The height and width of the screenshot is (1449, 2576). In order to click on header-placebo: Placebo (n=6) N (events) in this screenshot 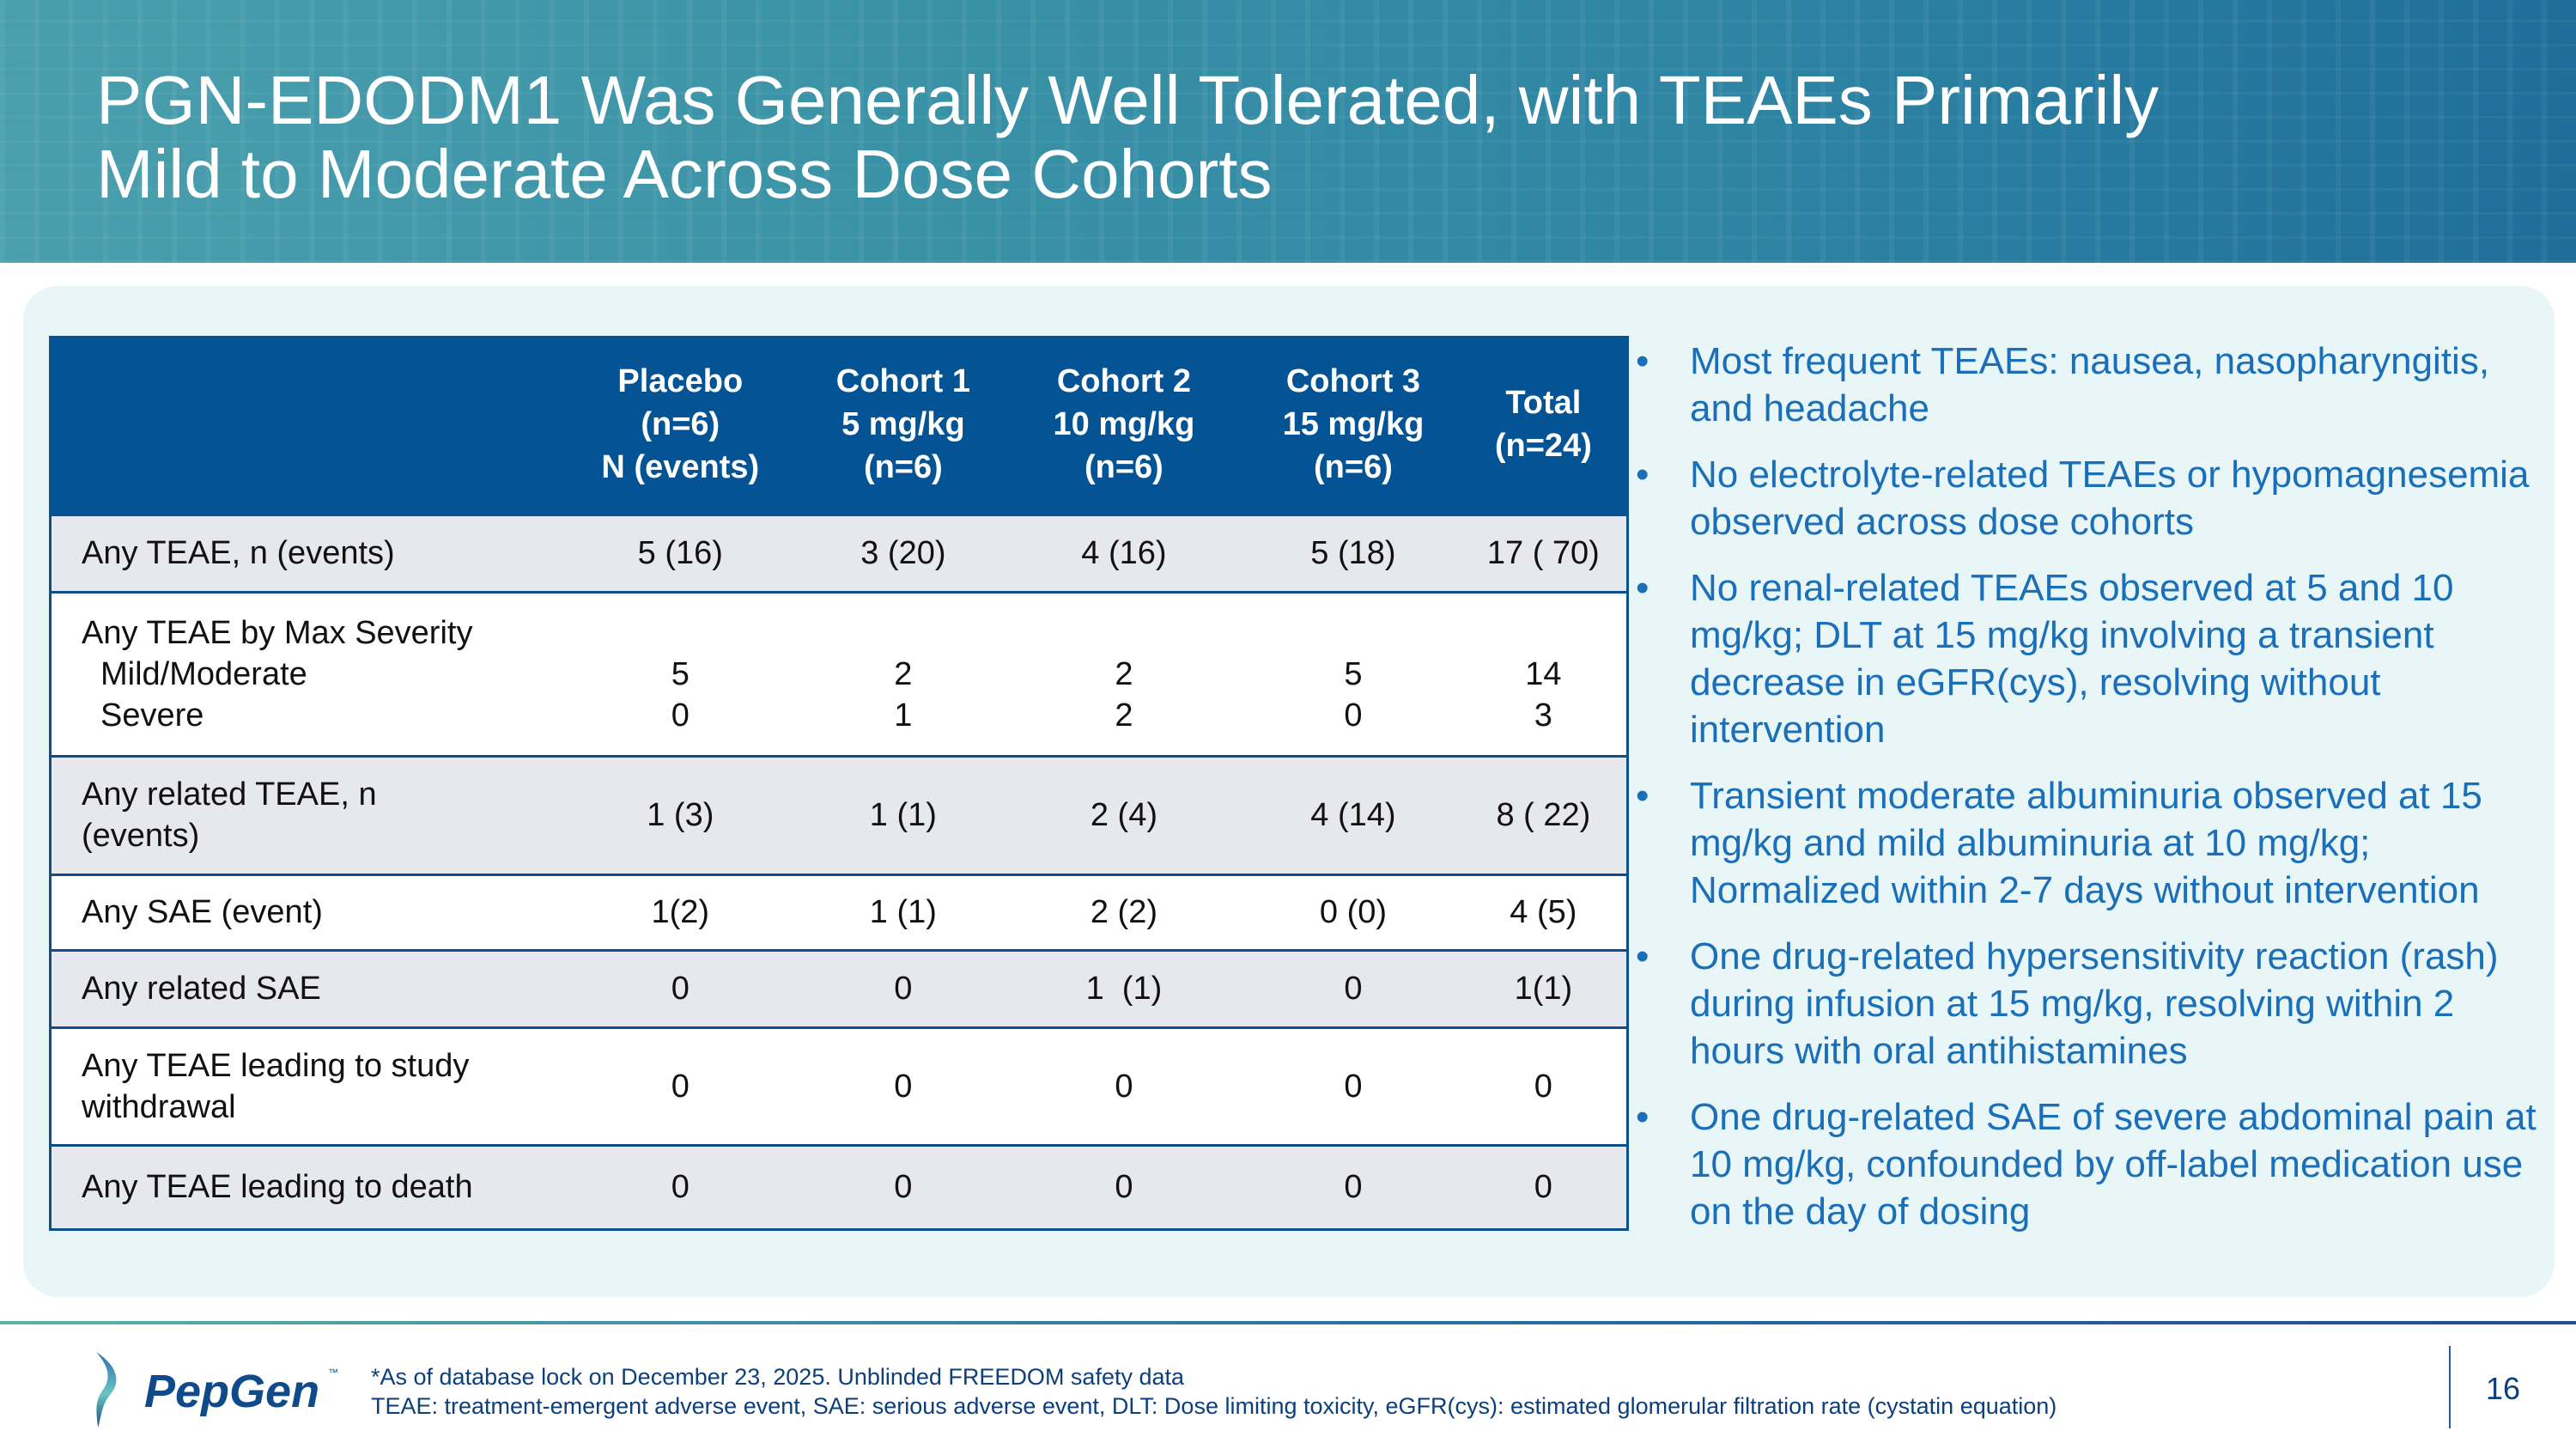, I will do `click(680, 425)`.